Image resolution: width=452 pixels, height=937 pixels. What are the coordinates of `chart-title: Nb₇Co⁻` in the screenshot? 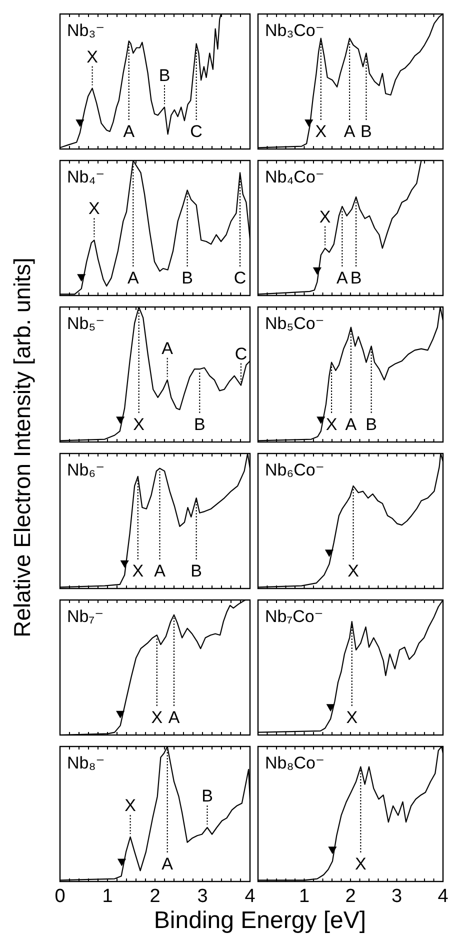 It's located at (294, 616).